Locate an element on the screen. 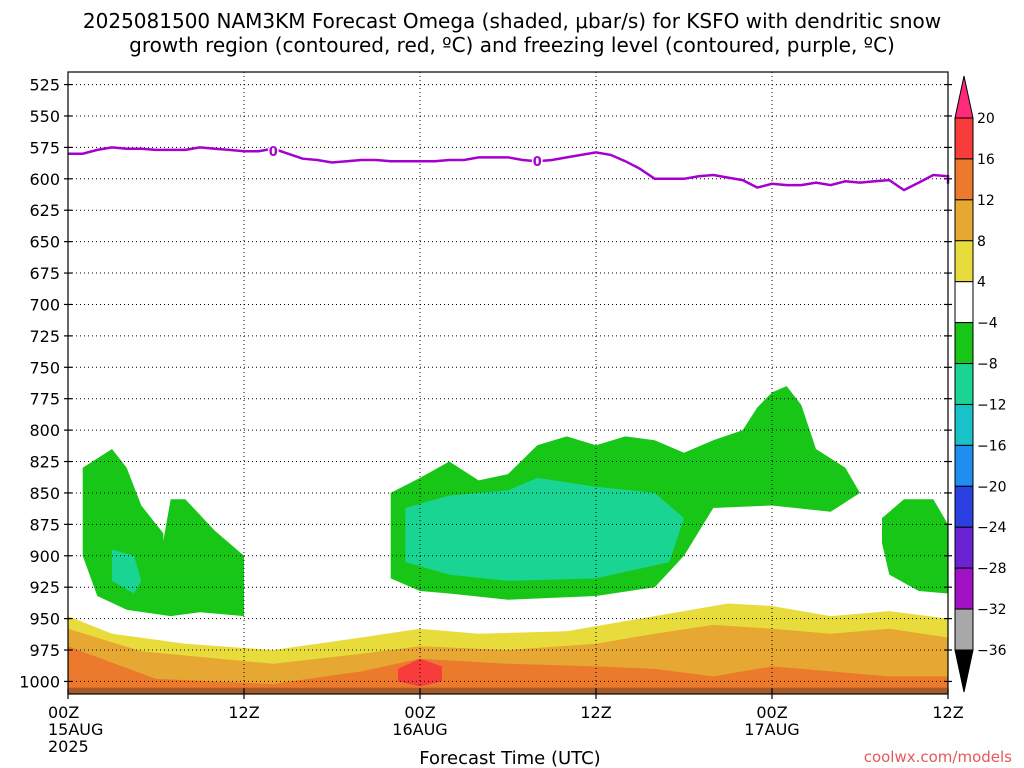  below-ground-strip is located at coordinates (508, 690).